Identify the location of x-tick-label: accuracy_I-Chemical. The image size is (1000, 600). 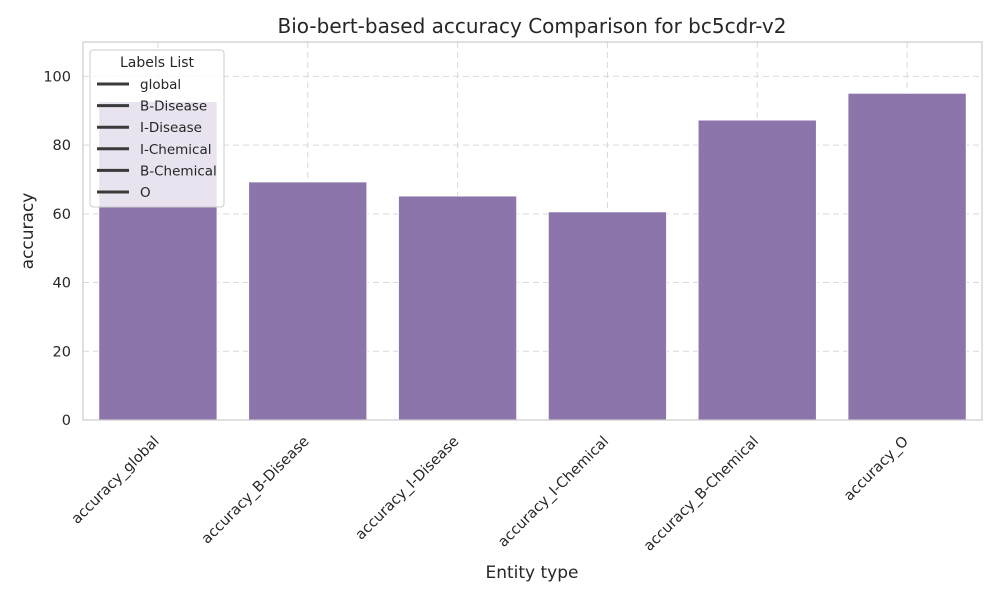
(553, 492).